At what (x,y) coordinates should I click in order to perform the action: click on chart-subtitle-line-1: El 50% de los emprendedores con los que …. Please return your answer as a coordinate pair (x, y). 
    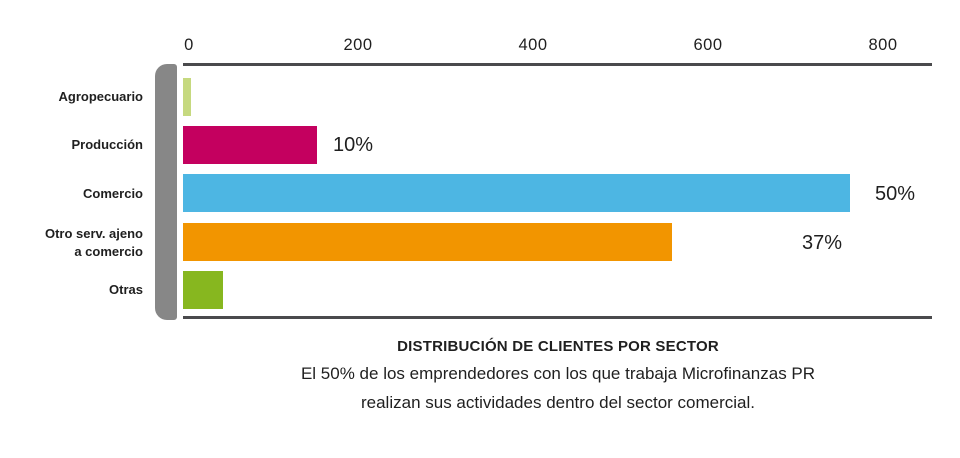
    Looking at the image, I should click on (558, 373).